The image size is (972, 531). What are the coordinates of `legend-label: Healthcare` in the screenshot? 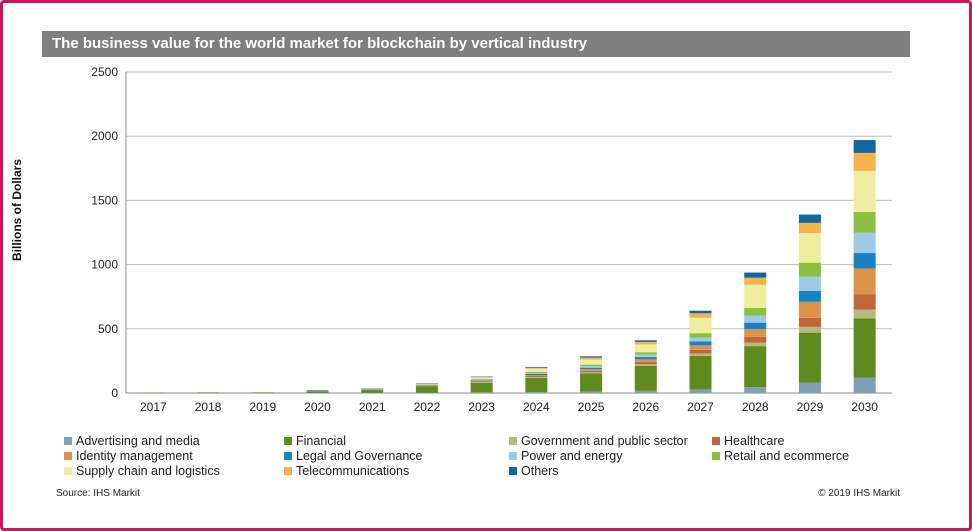 It's located at (754, 441).